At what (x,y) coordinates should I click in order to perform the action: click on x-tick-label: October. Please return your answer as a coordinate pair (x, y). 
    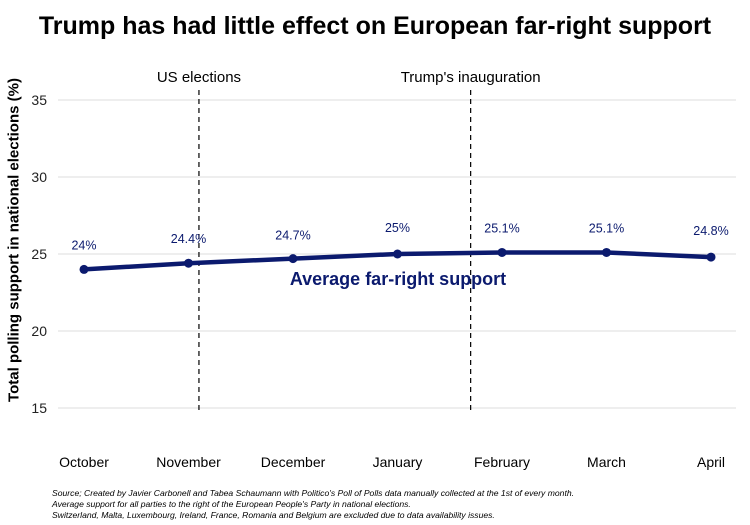
    Looking at the image, I should click on (84, 462).